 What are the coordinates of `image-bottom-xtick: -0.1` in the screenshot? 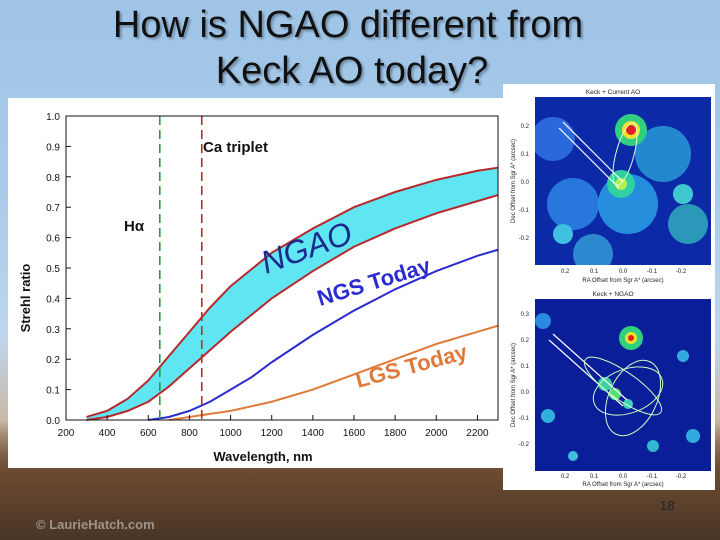 It's located at (652, 477).